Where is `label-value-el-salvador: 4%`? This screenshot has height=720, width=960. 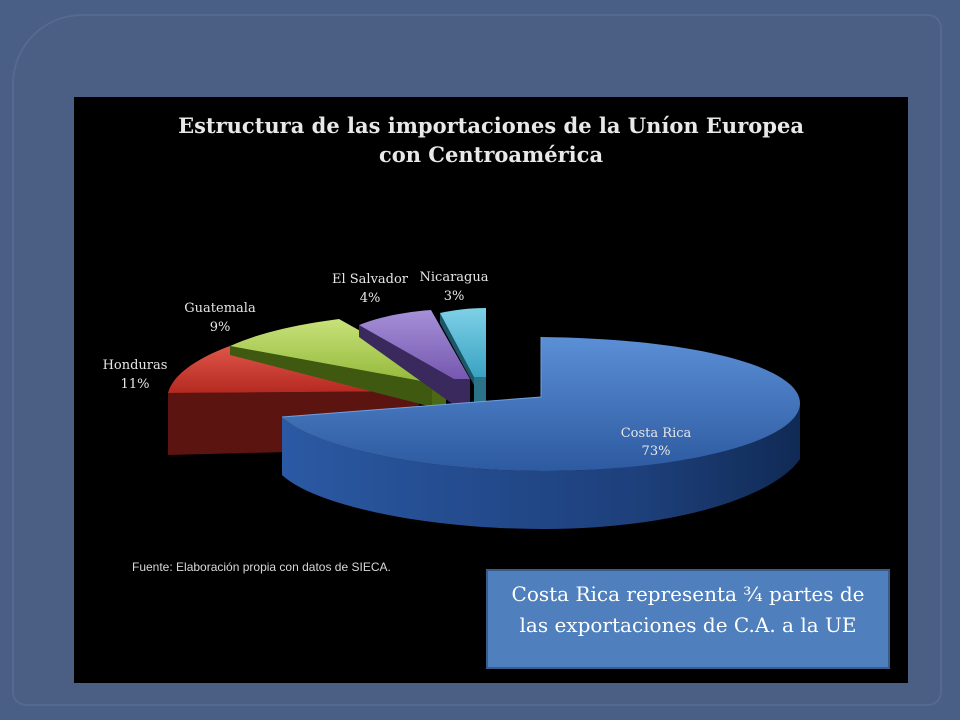 label-value-el-salvador: 4% is located at coordinates (370, 298).